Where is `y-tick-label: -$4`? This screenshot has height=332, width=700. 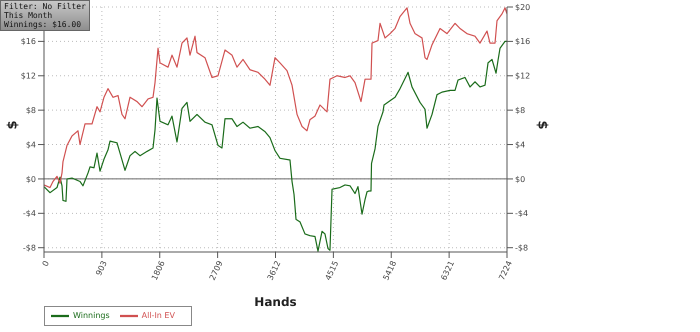 y-tick-label: -$4 is located at coordinates (29, 213).